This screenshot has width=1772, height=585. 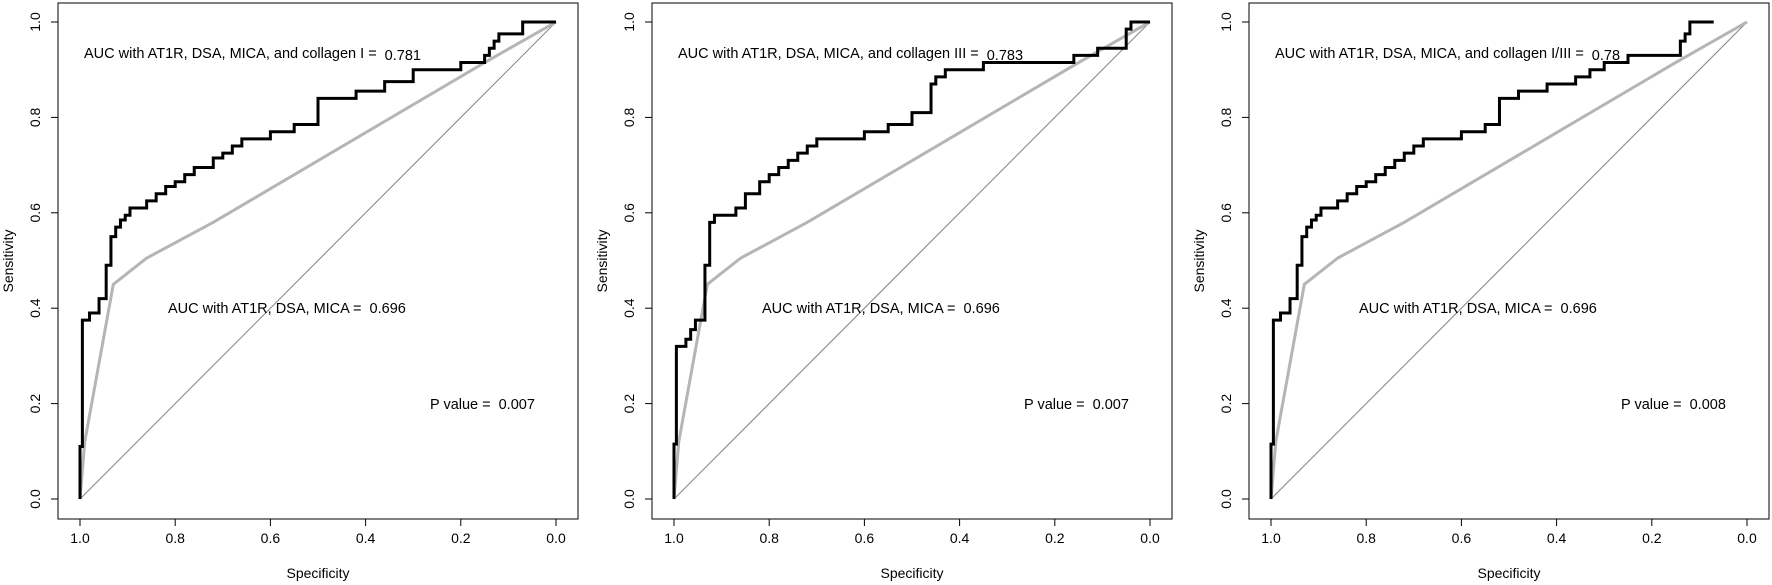 What do you see at coordinates (1005, 56) in the screenshot?
I see `combined-auc-value: 0.783` at bounding box center [1005, 56].